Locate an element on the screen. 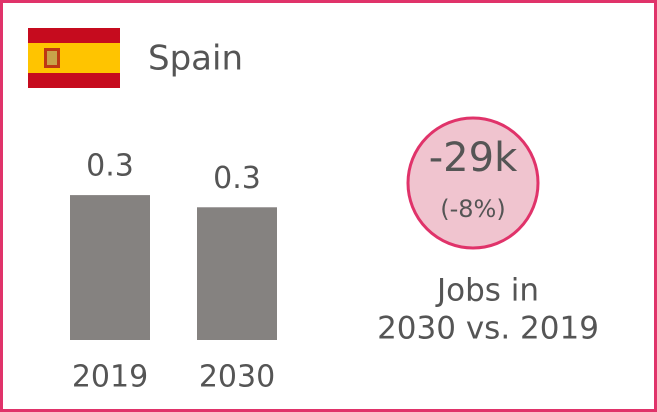 The width and height of the screenshot is (657, 412). flag is located at coordinates (74, 58).